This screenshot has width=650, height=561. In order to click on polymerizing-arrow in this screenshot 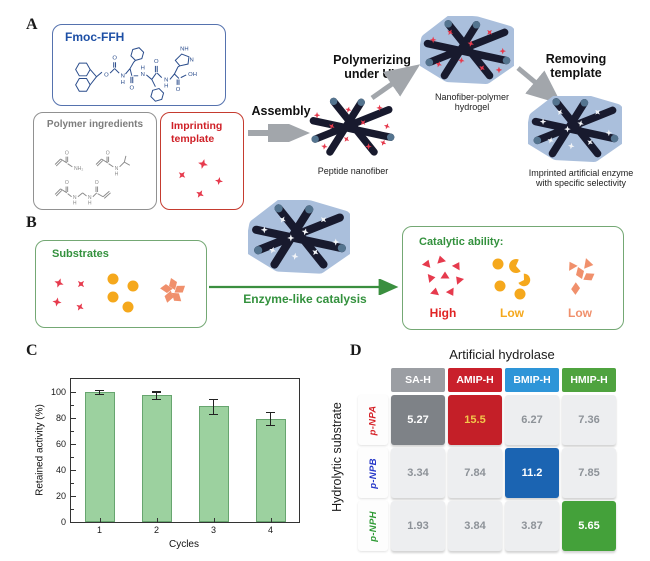, I will do `click(395, 82)`.